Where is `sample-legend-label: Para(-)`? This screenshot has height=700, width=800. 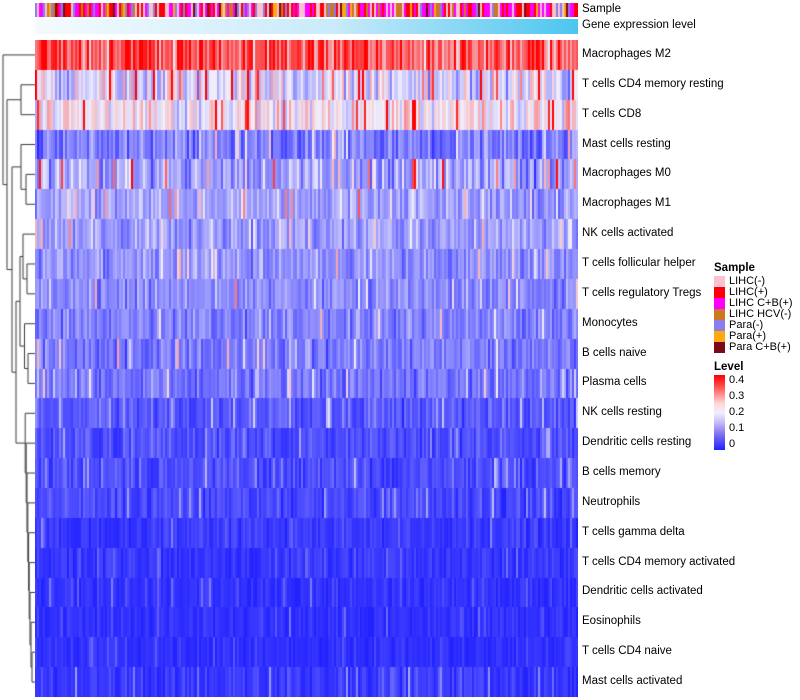
sample-legend-label: Para(-) is located at coordinates (746, 325).